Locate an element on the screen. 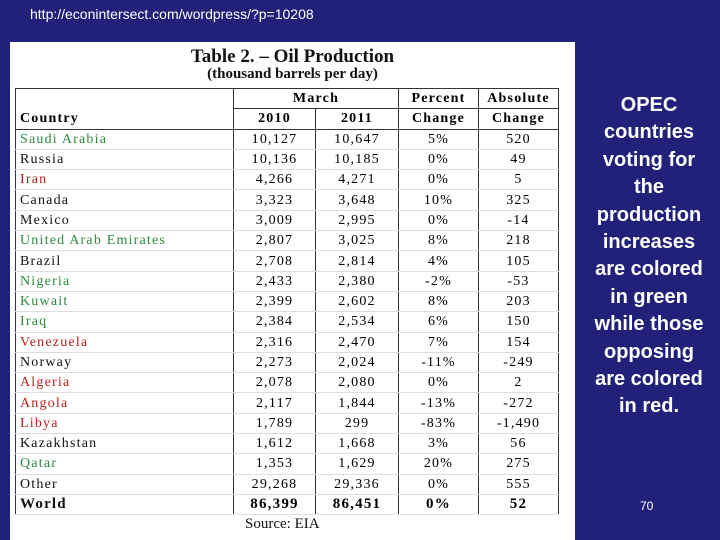 The width and height of the screenshot is (720, 540). table-cell: -249 is located at coordinates (518, 363).